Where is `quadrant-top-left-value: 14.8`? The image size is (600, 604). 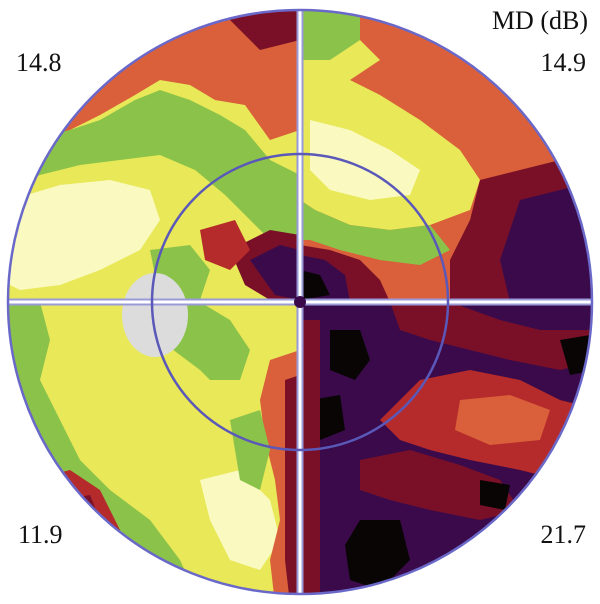 quadrant-top-left-value: 14.8 is located at coordinates (39, 62).